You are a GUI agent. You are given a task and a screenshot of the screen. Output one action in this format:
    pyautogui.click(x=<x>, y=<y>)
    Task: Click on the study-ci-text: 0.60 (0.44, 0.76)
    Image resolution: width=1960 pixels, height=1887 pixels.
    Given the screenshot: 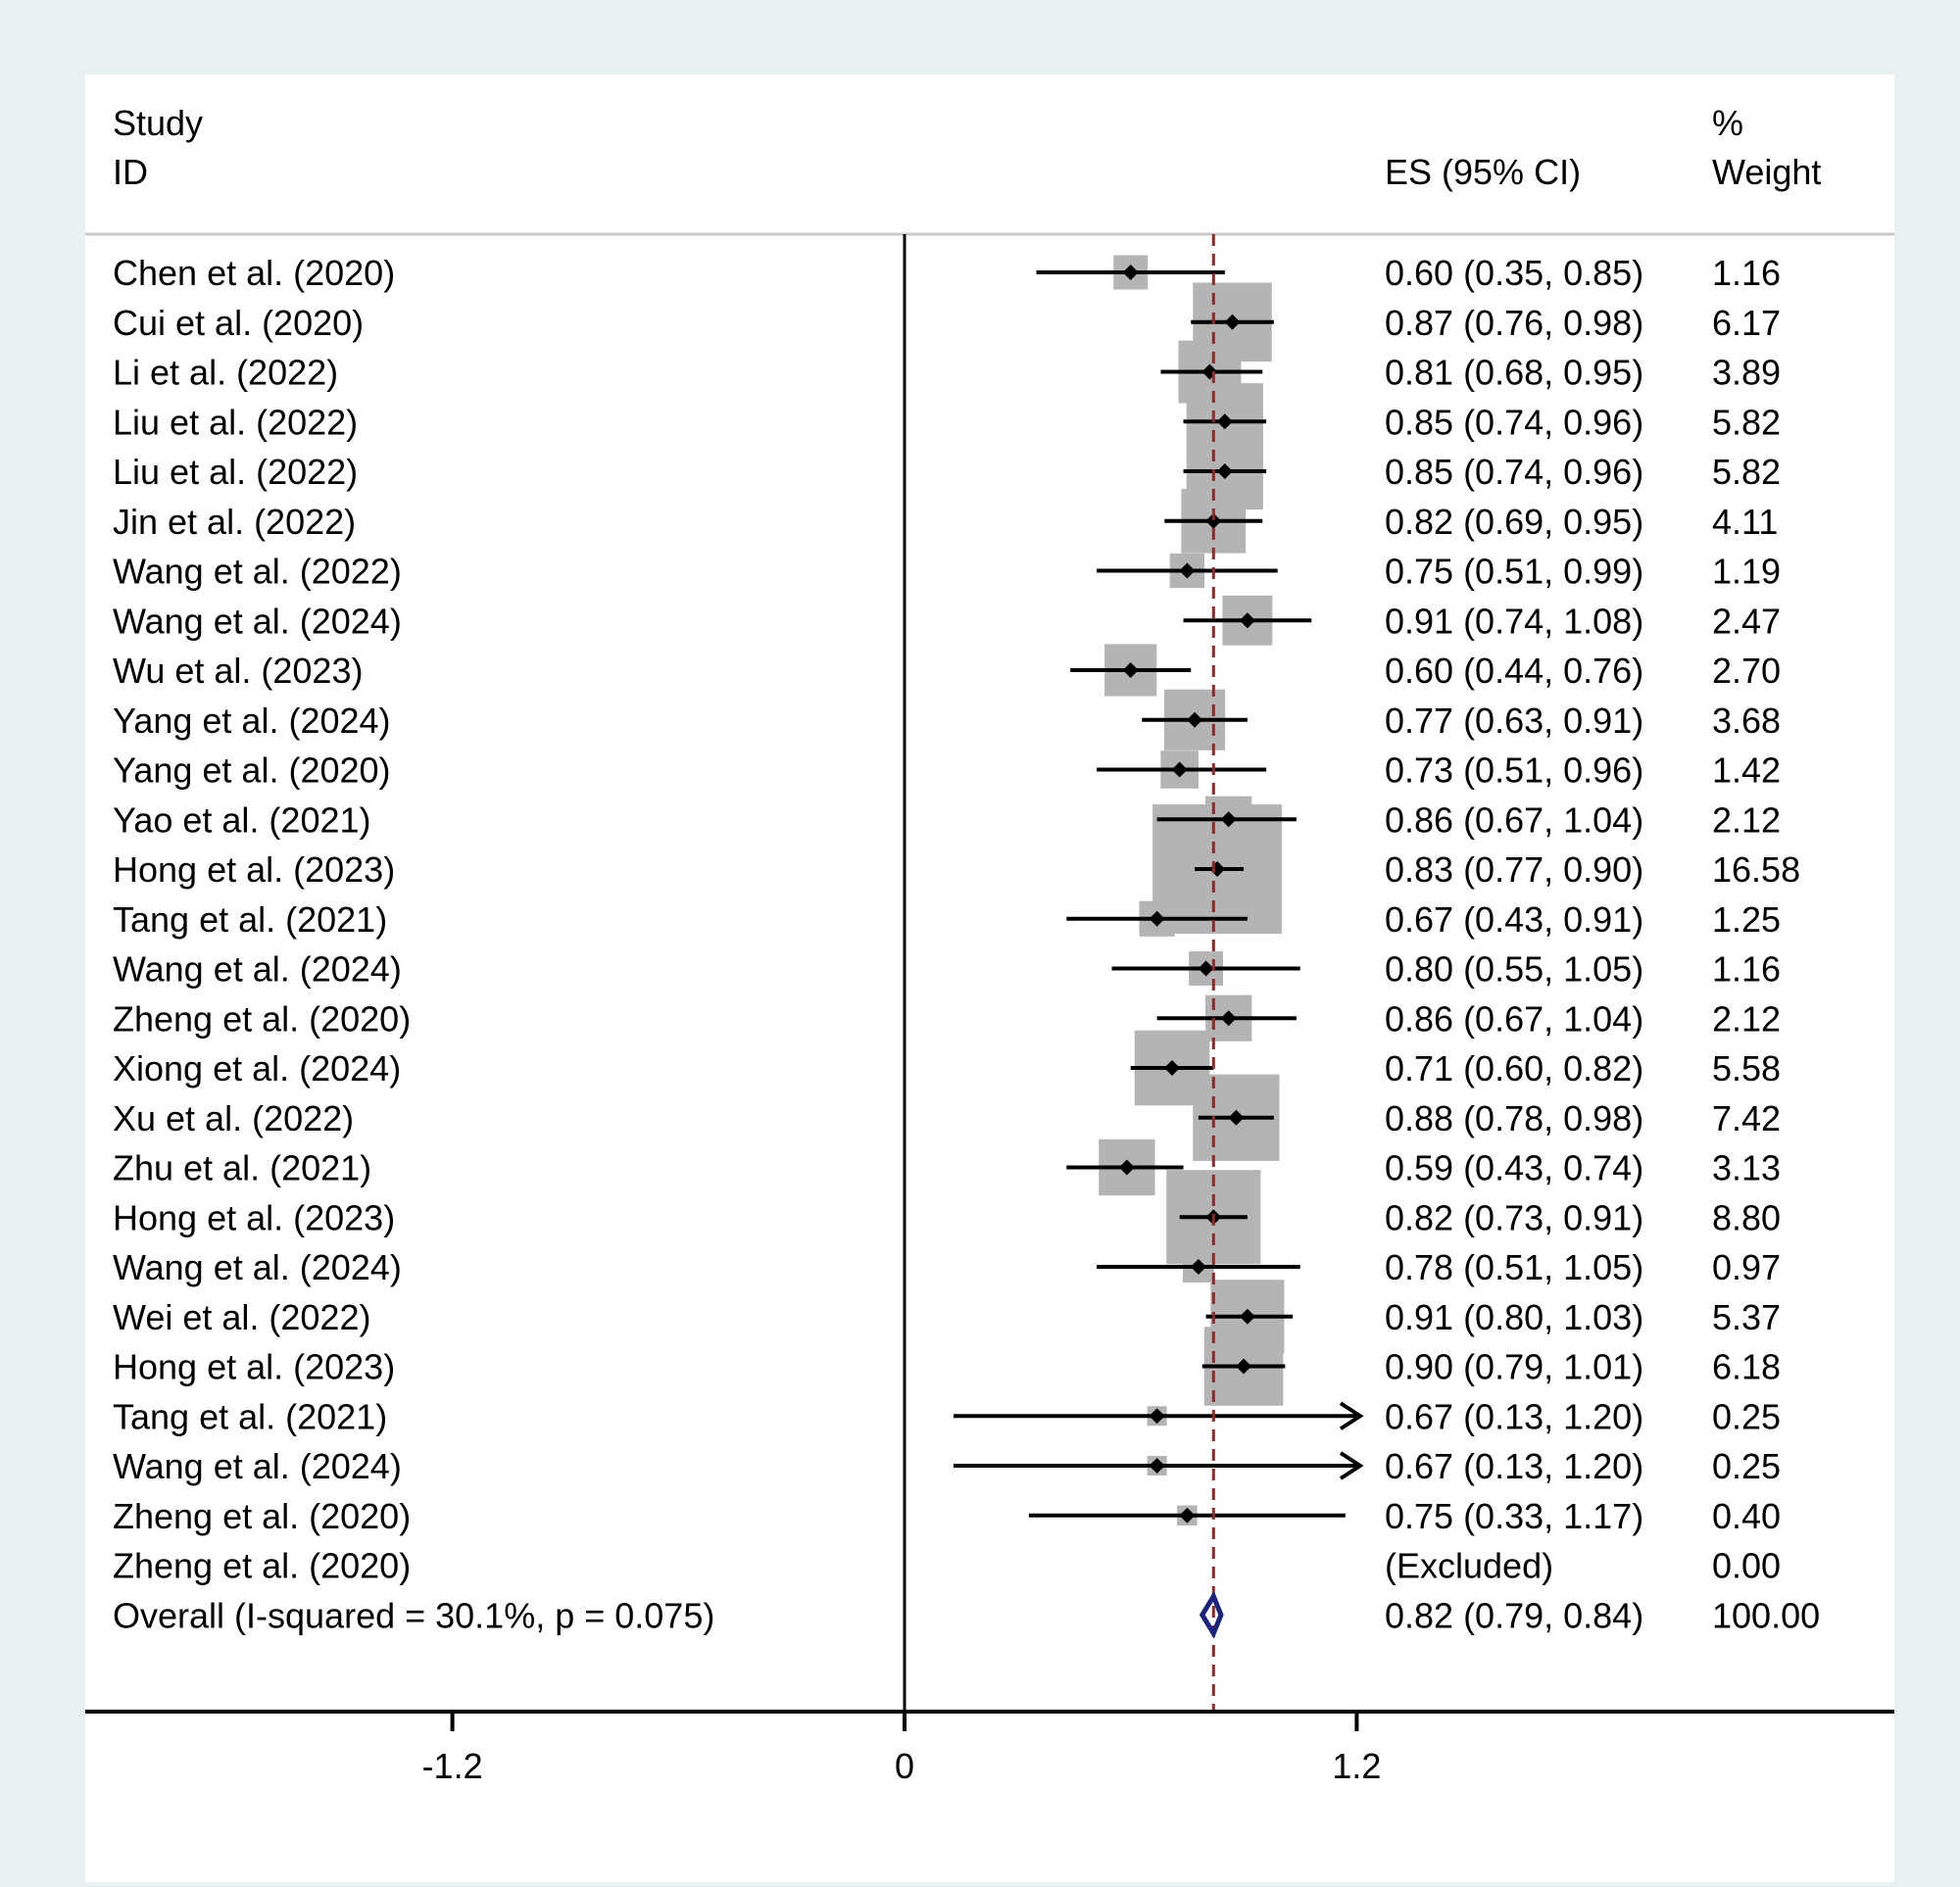 What is the action you would take?
    pyautogui.click(x=1514, y=671)
    